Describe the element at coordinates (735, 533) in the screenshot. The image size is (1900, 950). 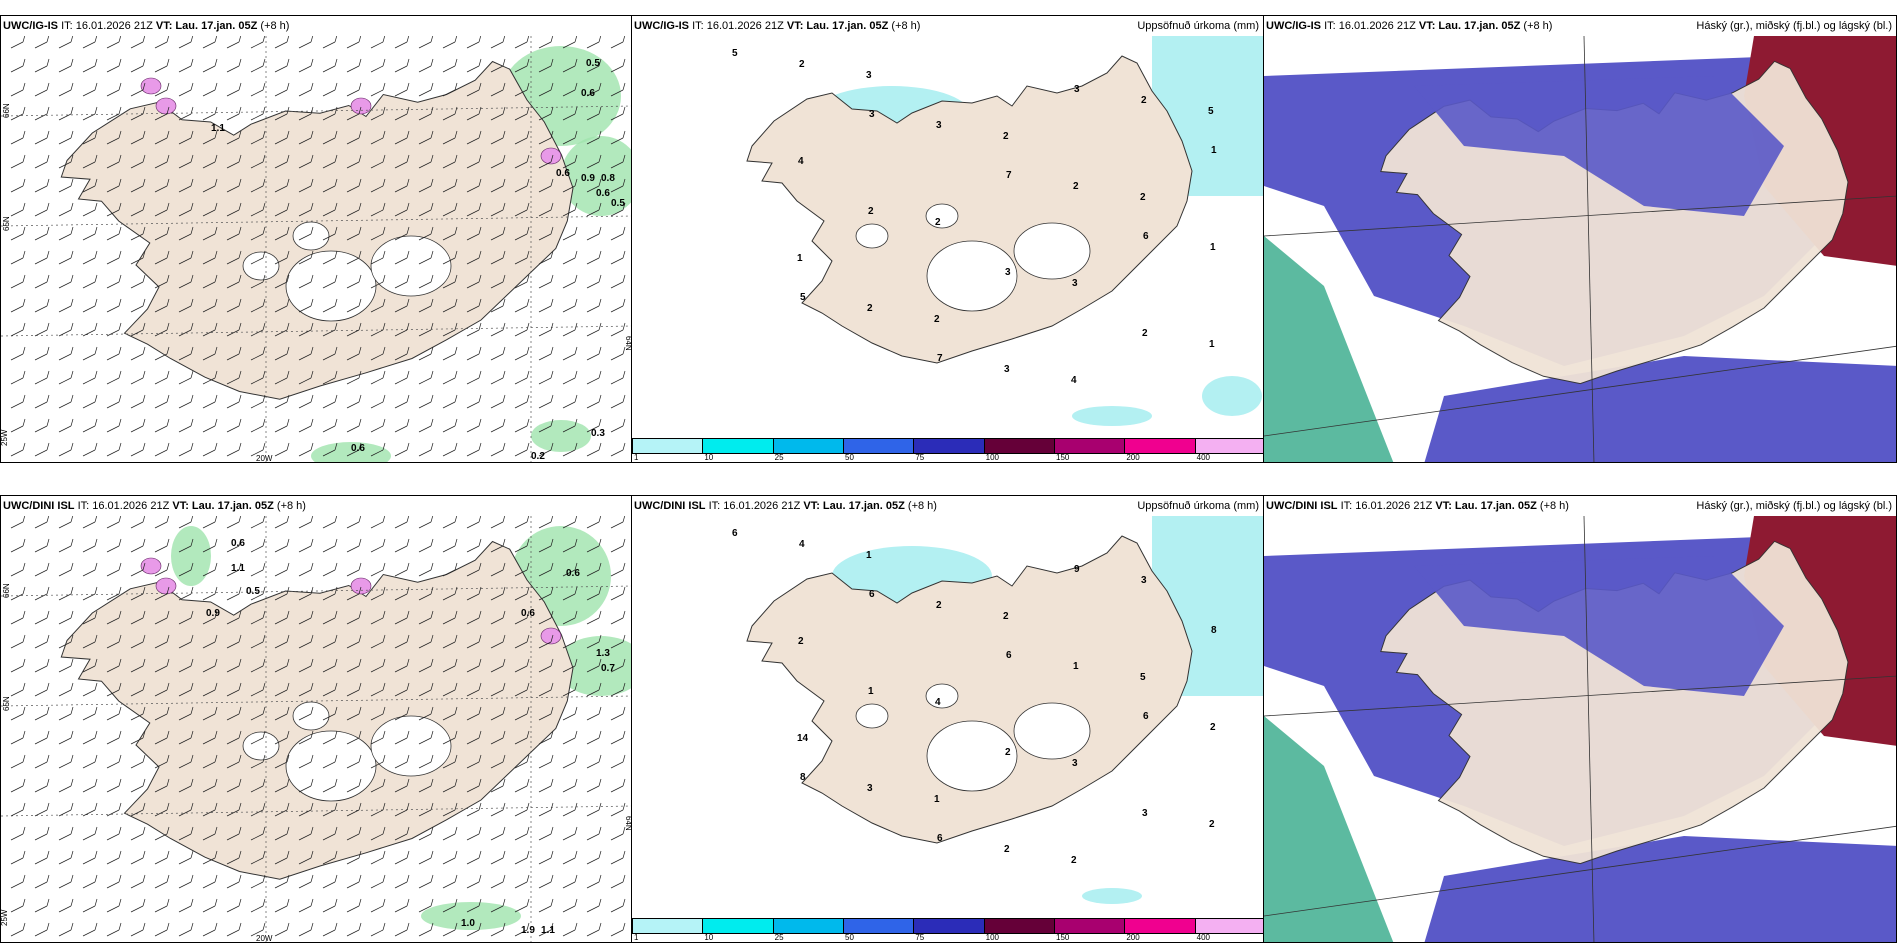
I see `value-label: 6` at that location.